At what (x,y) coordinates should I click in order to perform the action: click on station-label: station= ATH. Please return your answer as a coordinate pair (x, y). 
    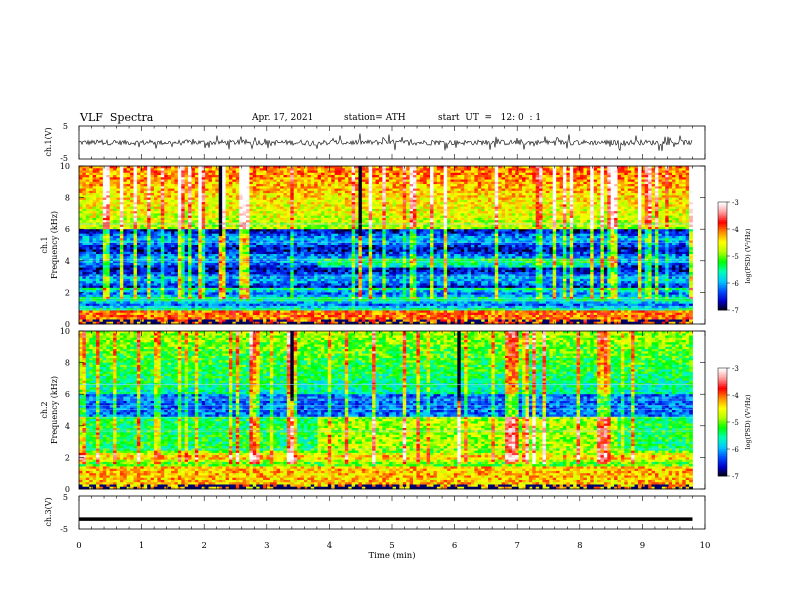
    Looking at the image, I should click on (375, 118).